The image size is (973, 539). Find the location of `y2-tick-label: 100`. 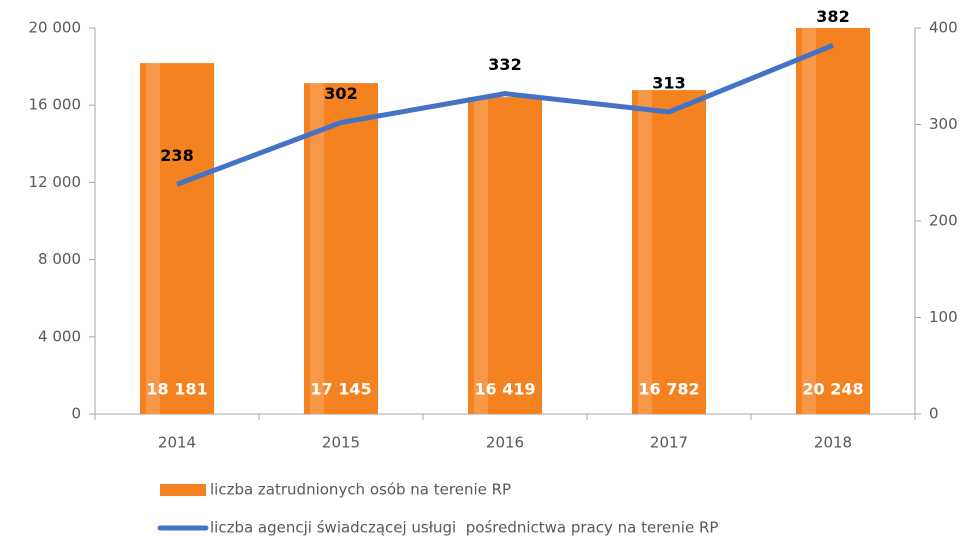

y2-tick-label: 100 is located at coordinates (943, 317).